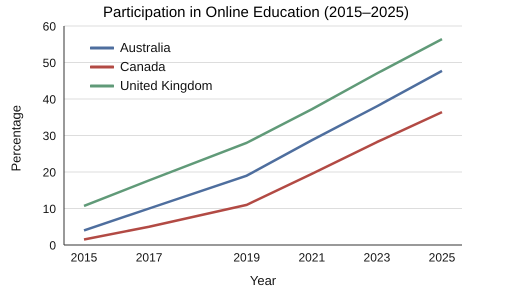 This screenshot has height=299, width=512. I want to click on chart-title: Participation in Online Education (2015–2025), so click(256, 12).